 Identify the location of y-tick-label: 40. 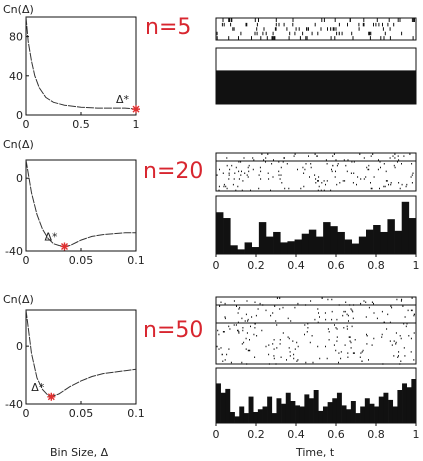
(16, 76).